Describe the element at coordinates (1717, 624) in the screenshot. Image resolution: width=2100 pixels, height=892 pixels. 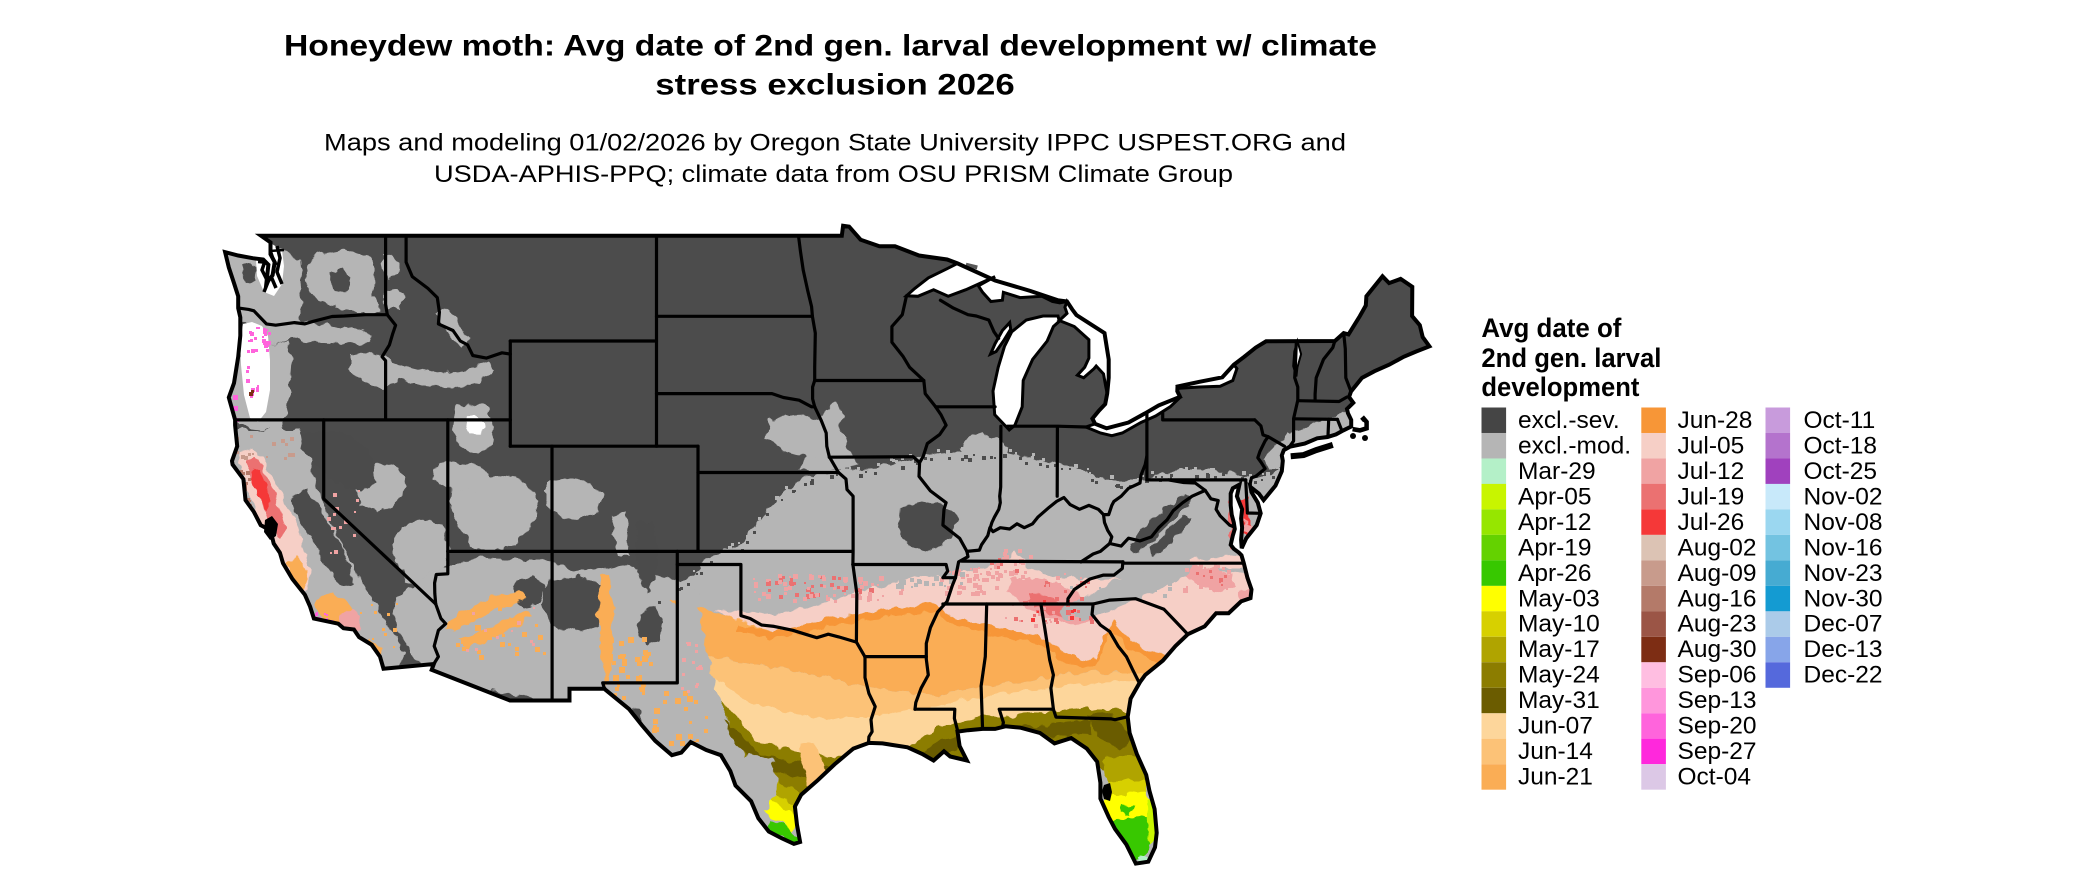
I see `svg-text: Aug-23` at that location.